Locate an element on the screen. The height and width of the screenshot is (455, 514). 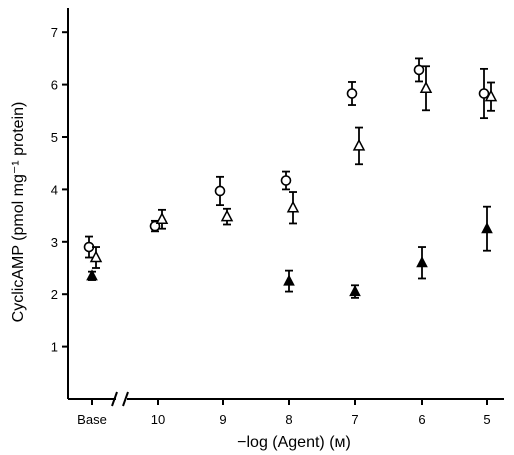
y-tick-label: 7 is located at coordinates (54, 32).